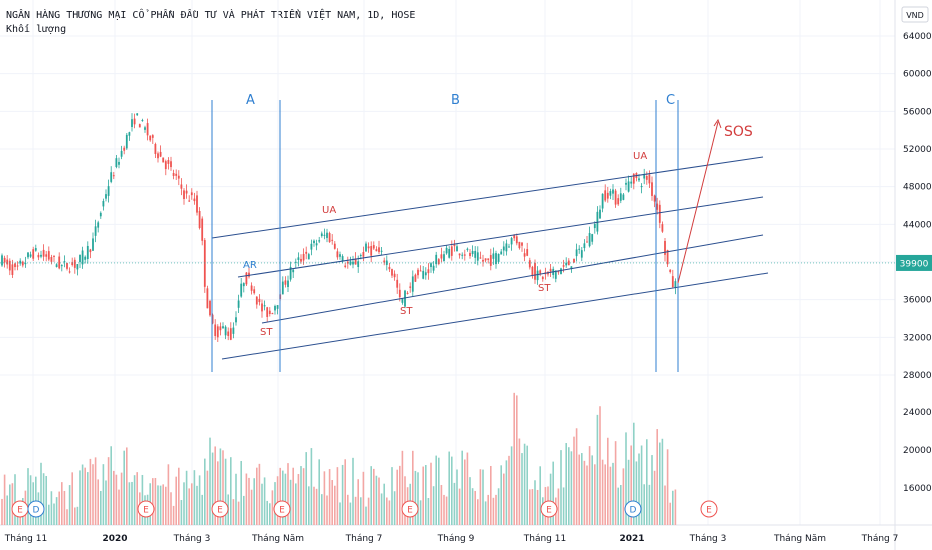  What do you see at coordinates (915, 15) in the screenshot?
I see `currency-badge-label: VND` at bounding box center [915, 15].